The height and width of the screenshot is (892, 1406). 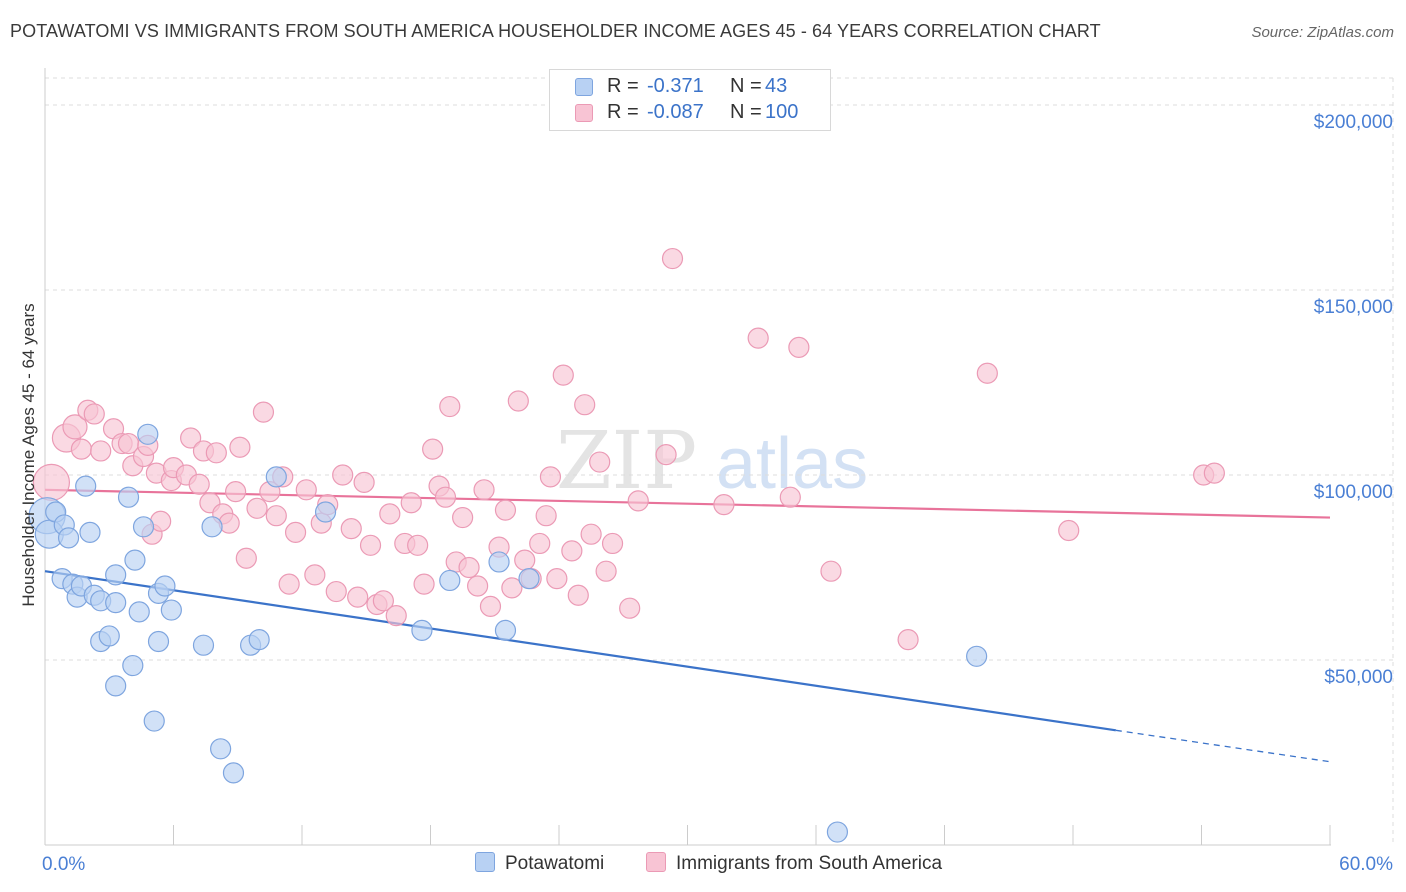 I want to click on legend-r-value: -0.087, so click(x=675, y=112).